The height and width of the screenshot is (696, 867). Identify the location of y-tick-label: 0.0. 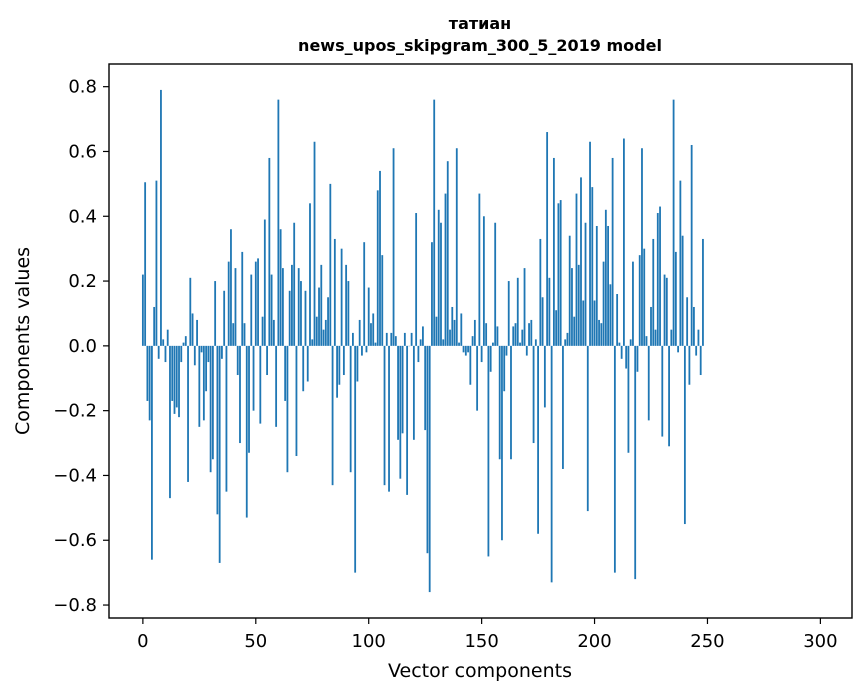
(82, 346).